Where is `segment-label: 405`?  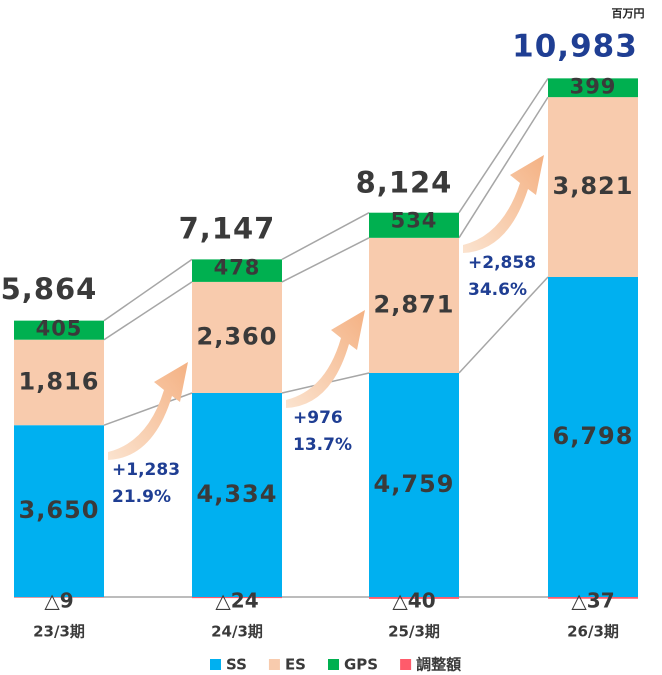
segment-label: 405 is located at coordinates (59, 329).